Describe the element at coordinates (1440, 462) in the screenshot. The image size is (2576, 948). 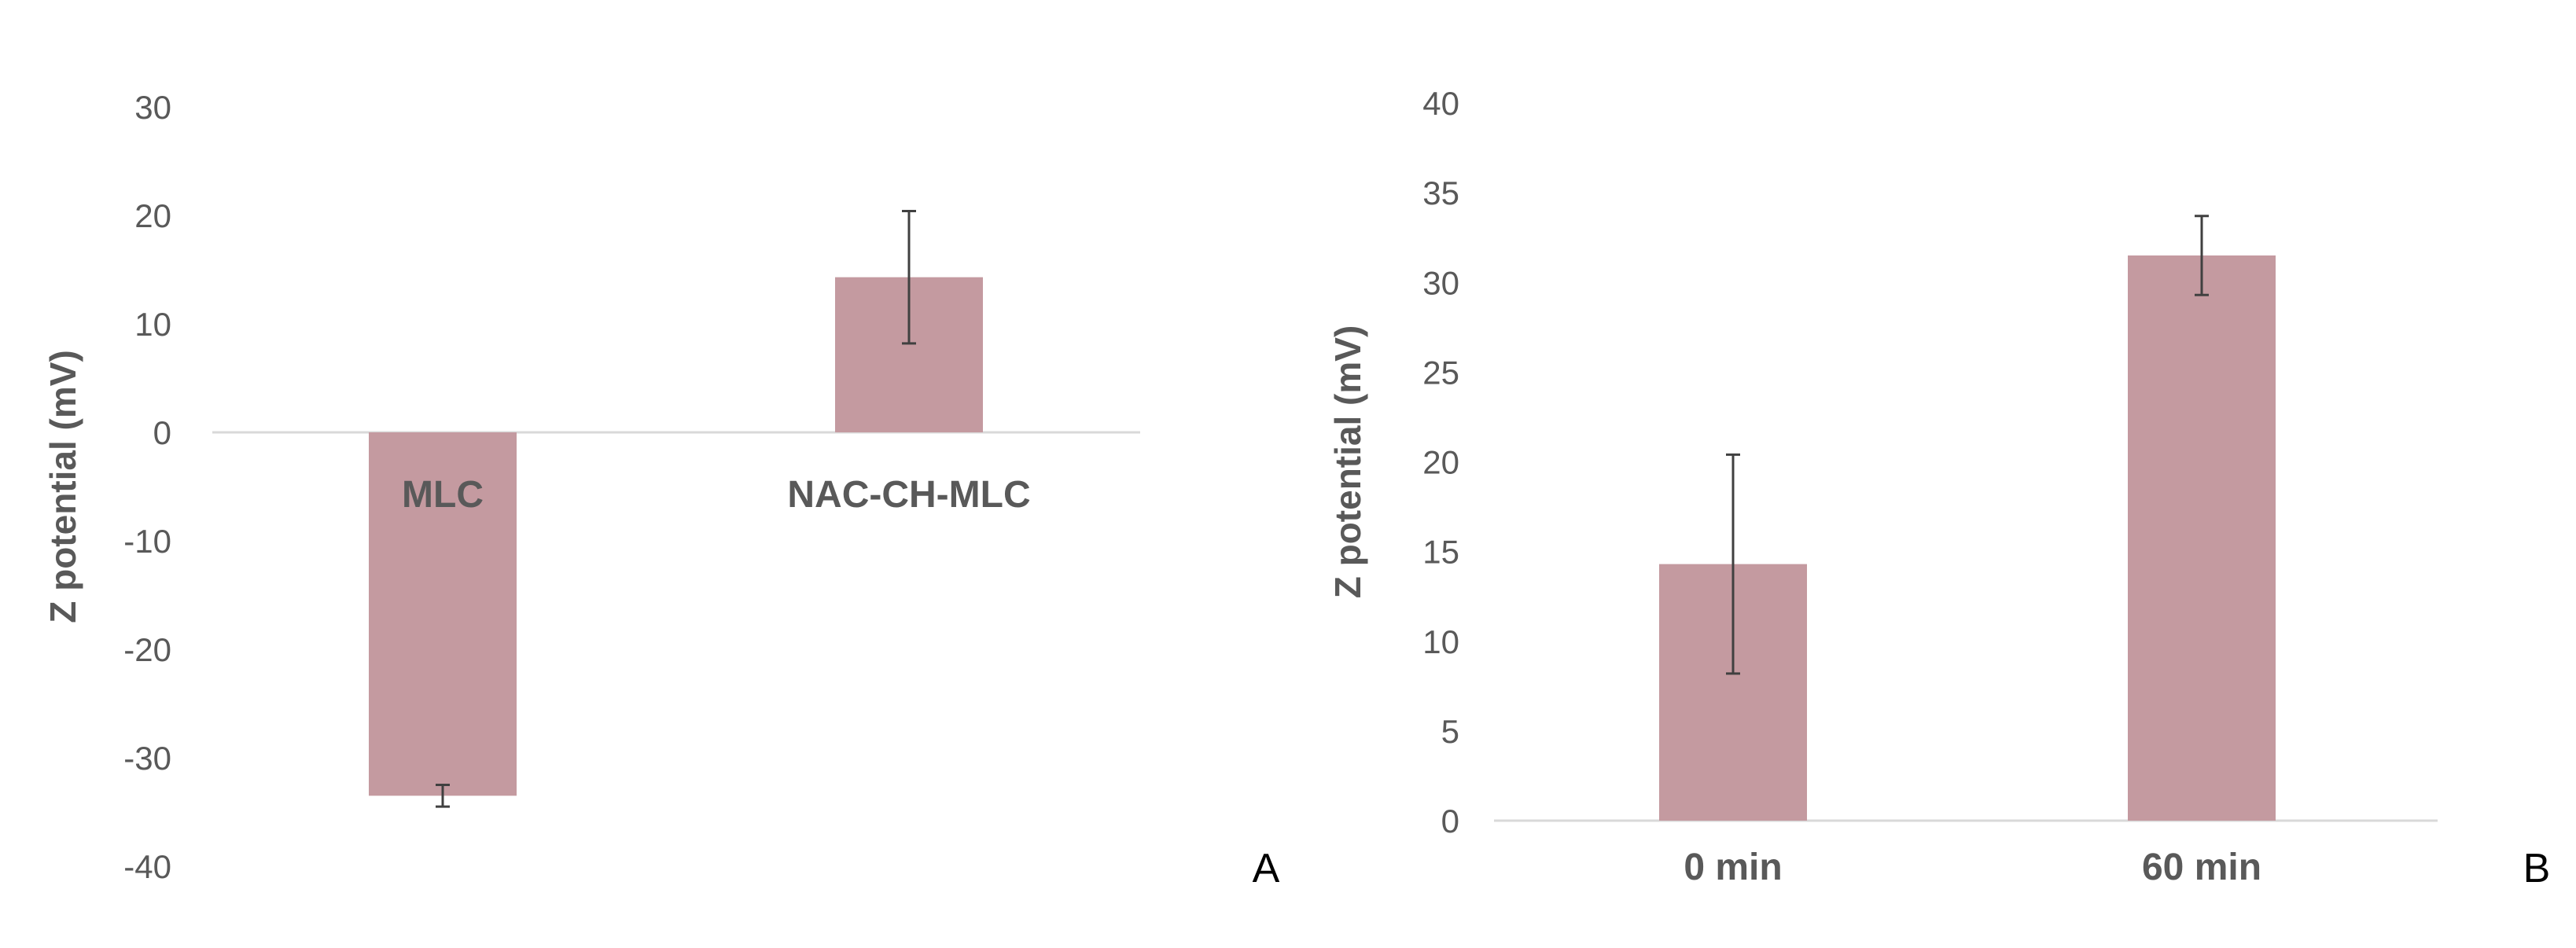
I see `b-ytick-label: 20` at that location.